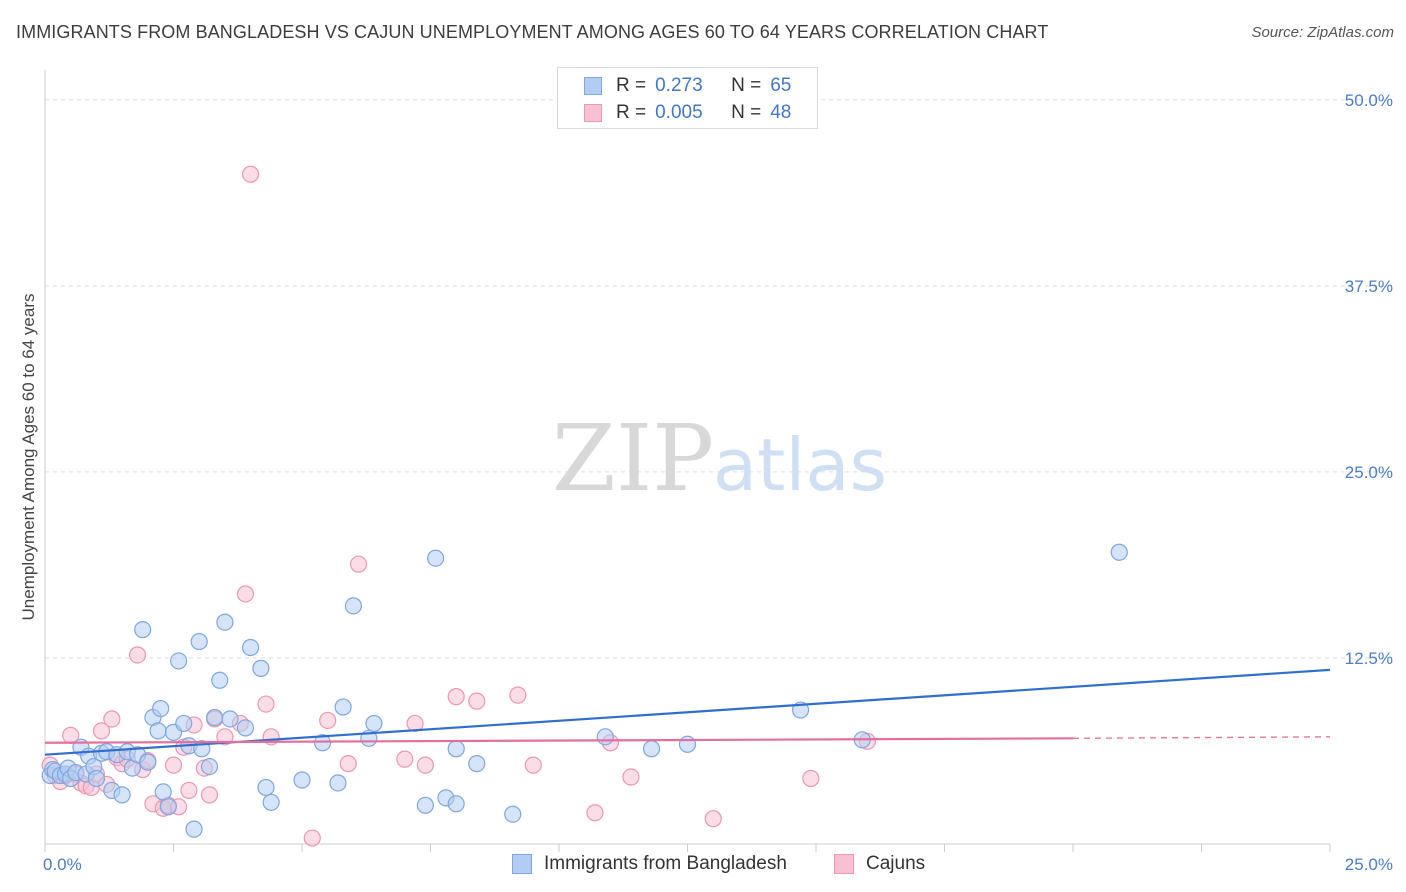  Describe the element at coordinates (844, 864) in the screenshot. I see `series-swatch-pink` at that location.